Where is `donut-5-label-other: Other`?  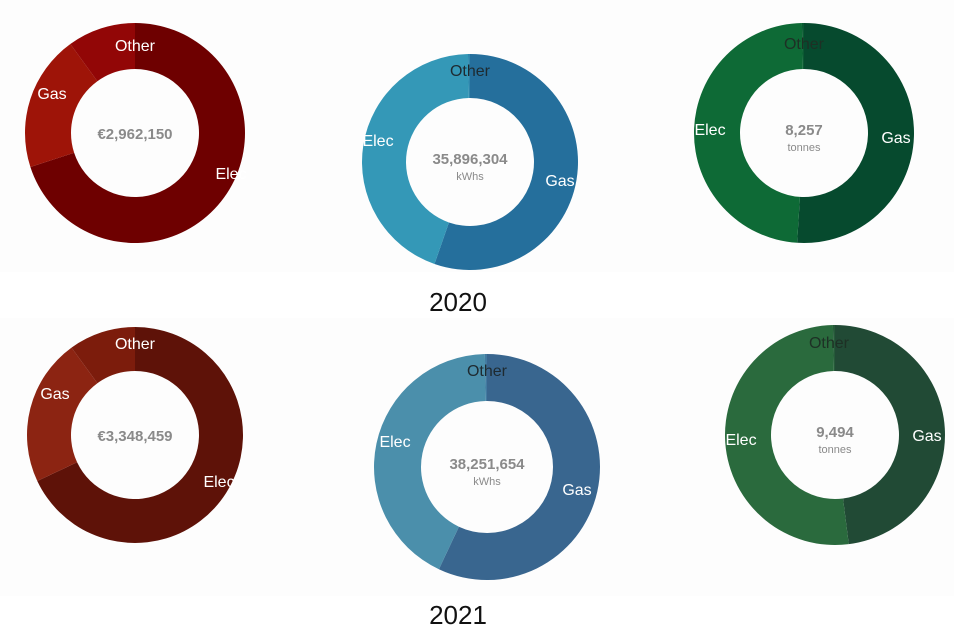
donut-5-label-other: Other is located at coordinates (487, 371).